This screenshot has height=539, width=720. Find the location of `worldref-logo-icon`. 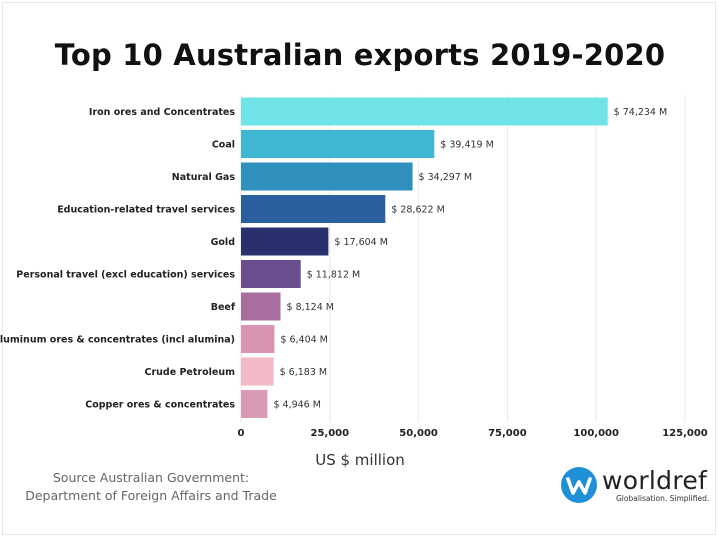

worldref-logo-icon is located at coordinates (579, 485).